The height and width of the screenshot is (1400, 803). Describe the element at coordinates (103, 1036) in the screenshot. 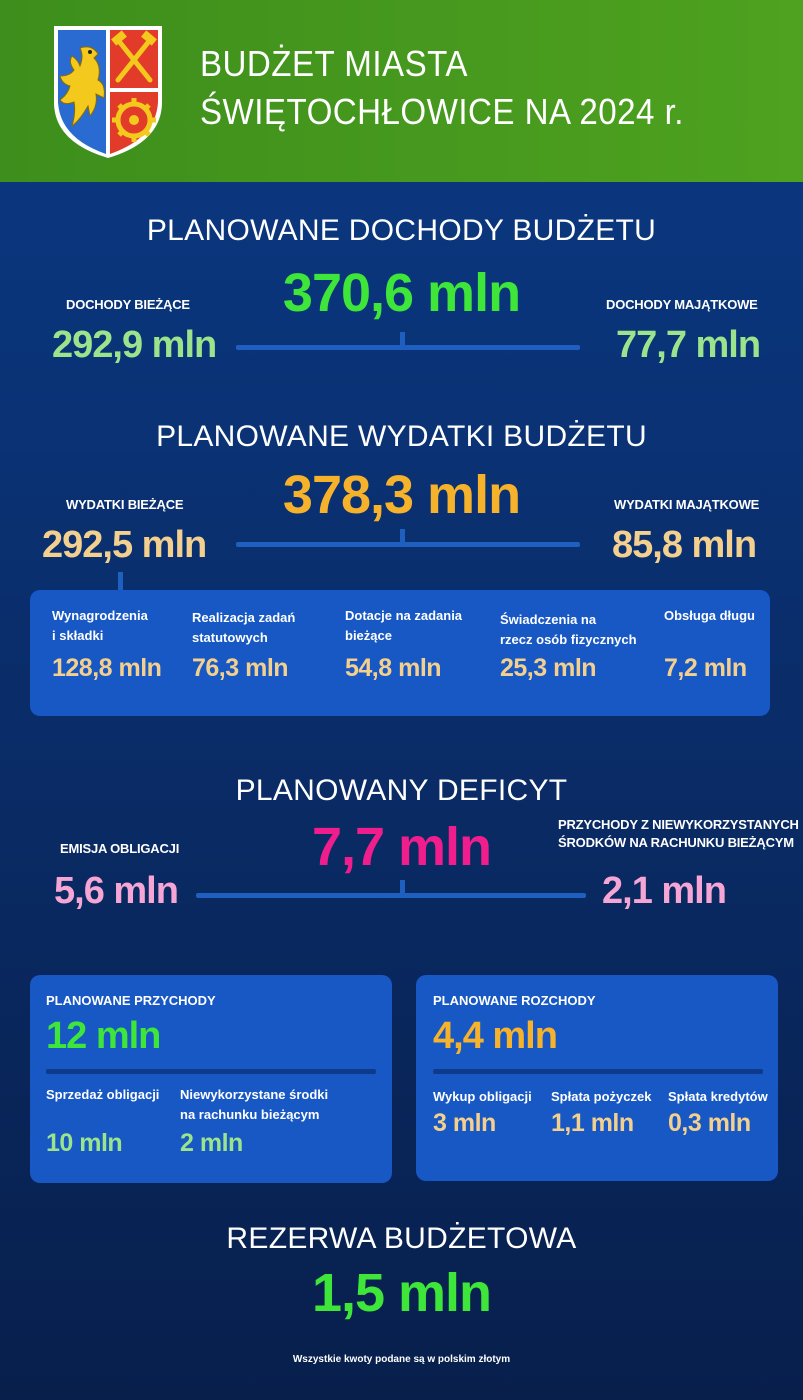

I see `revenues-total: 12 mln` at that location.